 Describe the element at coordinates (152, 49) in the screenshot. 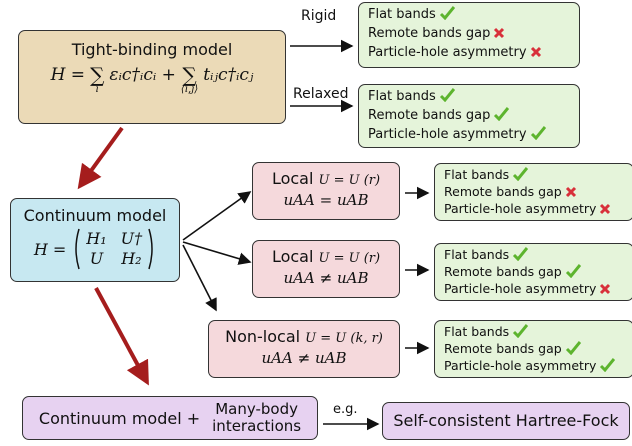

I see `node-title: Tight-binding model` at that location.